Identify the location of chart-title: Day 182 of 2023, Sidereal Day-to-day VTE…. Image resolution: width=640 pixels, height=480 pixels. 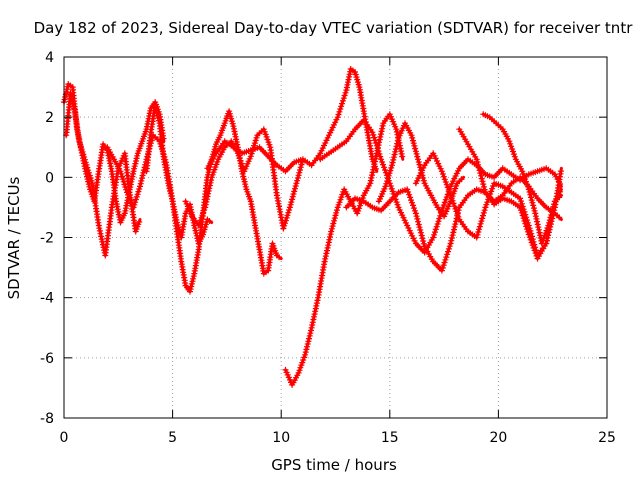
(334, 28).